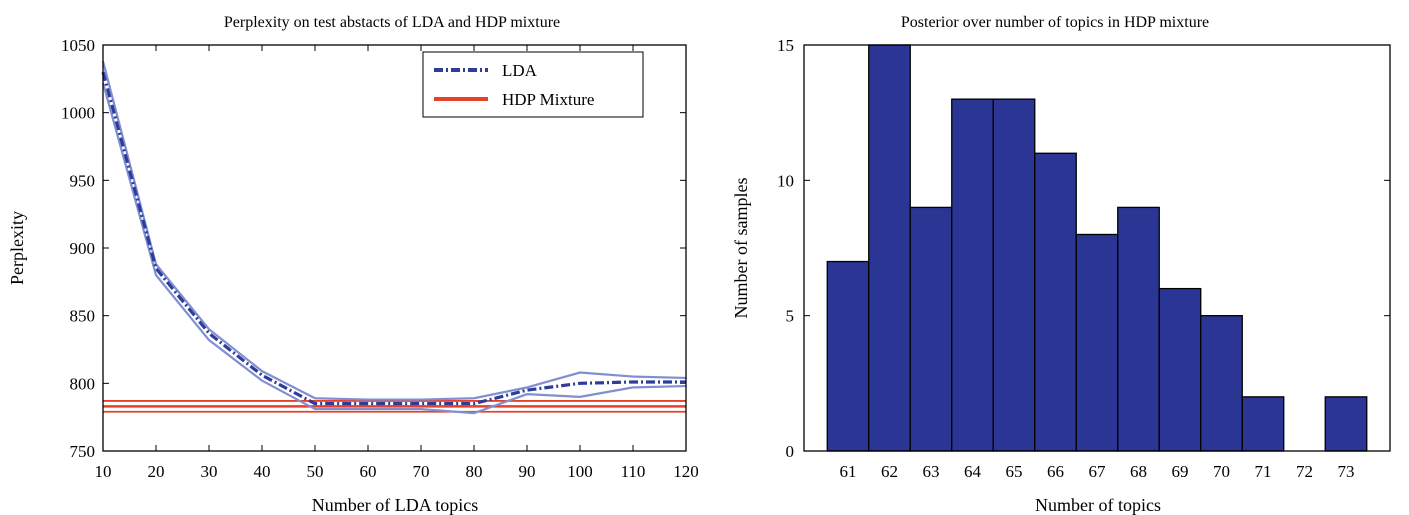 This screenshot has width=1409, height=515. I want to click on right-xtick-label: 70, so click(1221, 471).